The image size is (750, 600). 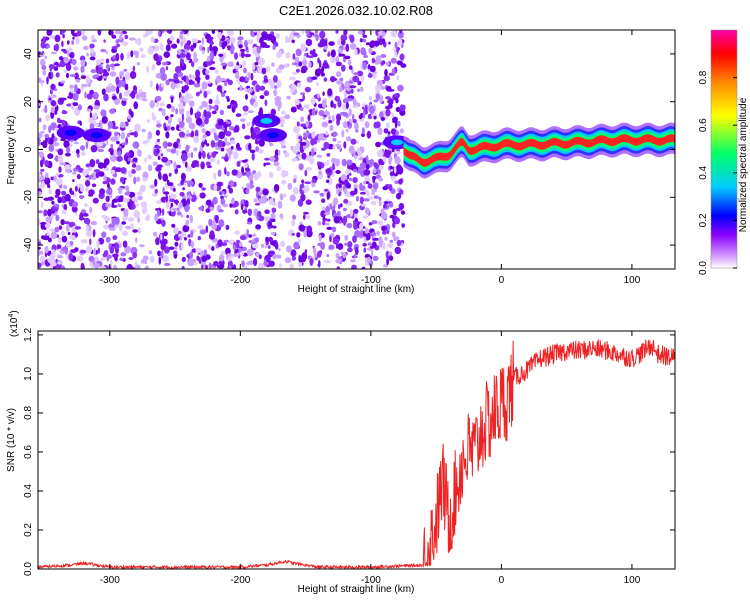 I want to click on spectrogram-ylabel: Frequency (Hz), so click(x=11, y=150).